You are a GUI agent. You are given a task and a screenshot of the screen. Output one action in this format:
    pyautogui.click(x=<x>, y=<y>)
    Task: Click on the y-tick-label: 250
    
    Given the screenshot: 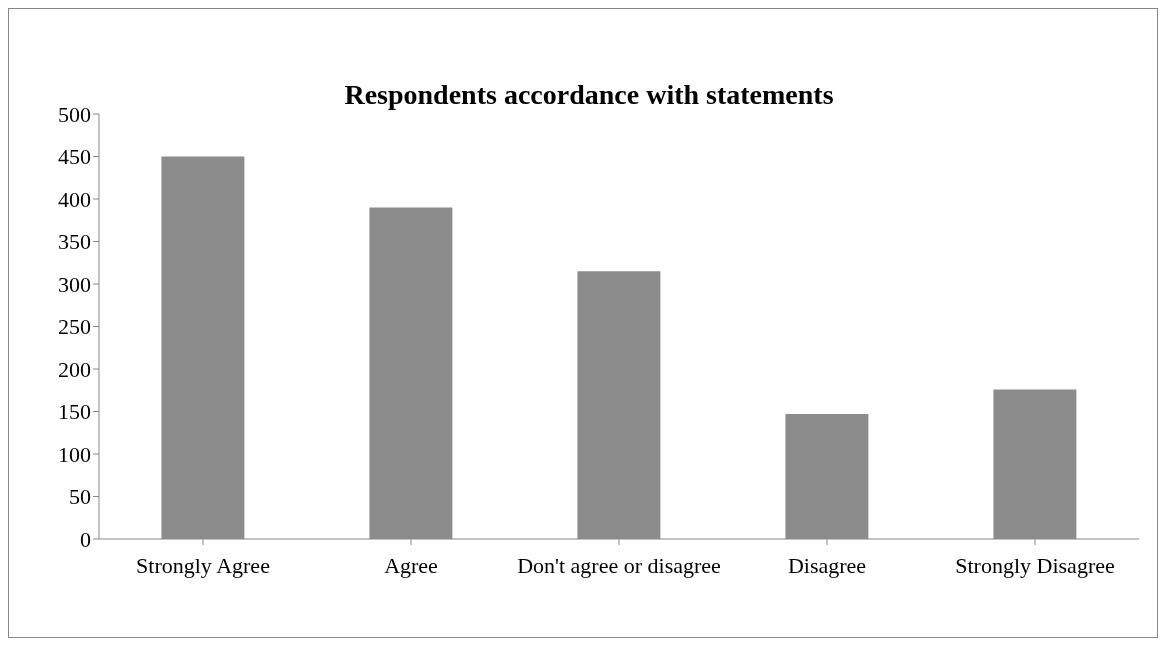 What is the action you would take?
    pyautogui.click(x=74, y=327)
    